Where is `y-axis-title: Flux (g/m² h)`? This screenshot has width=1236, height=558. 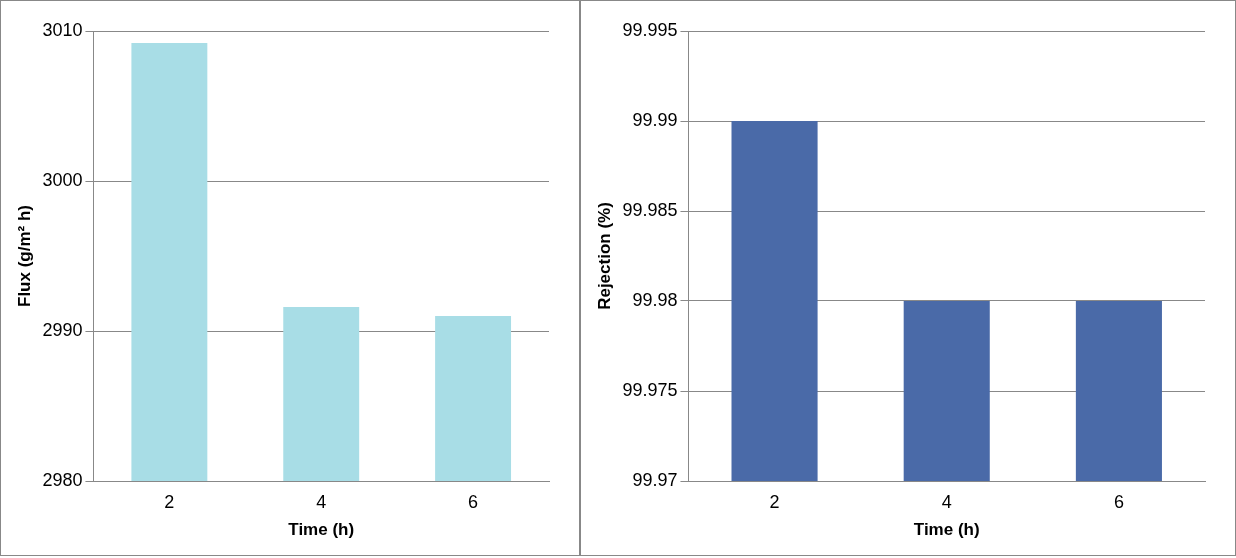
y-axis-title: Flux (g/m² h) is located at coordinates (24, 256).